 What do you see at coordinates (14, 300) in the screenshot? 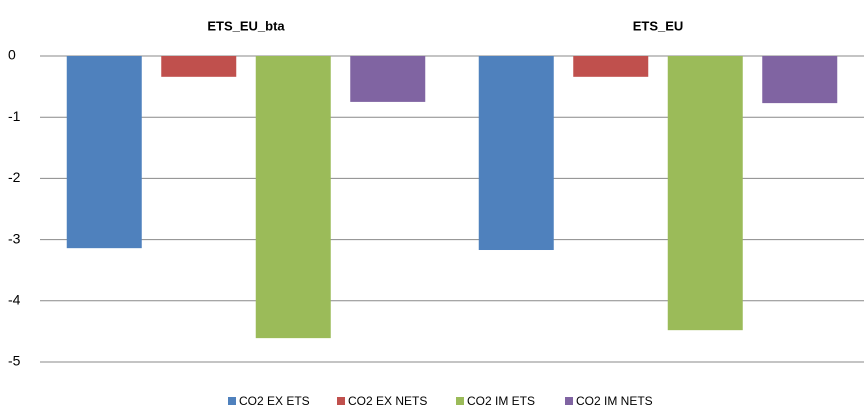
I see `y-tick-label: -4` at bounding box center [14, 300].